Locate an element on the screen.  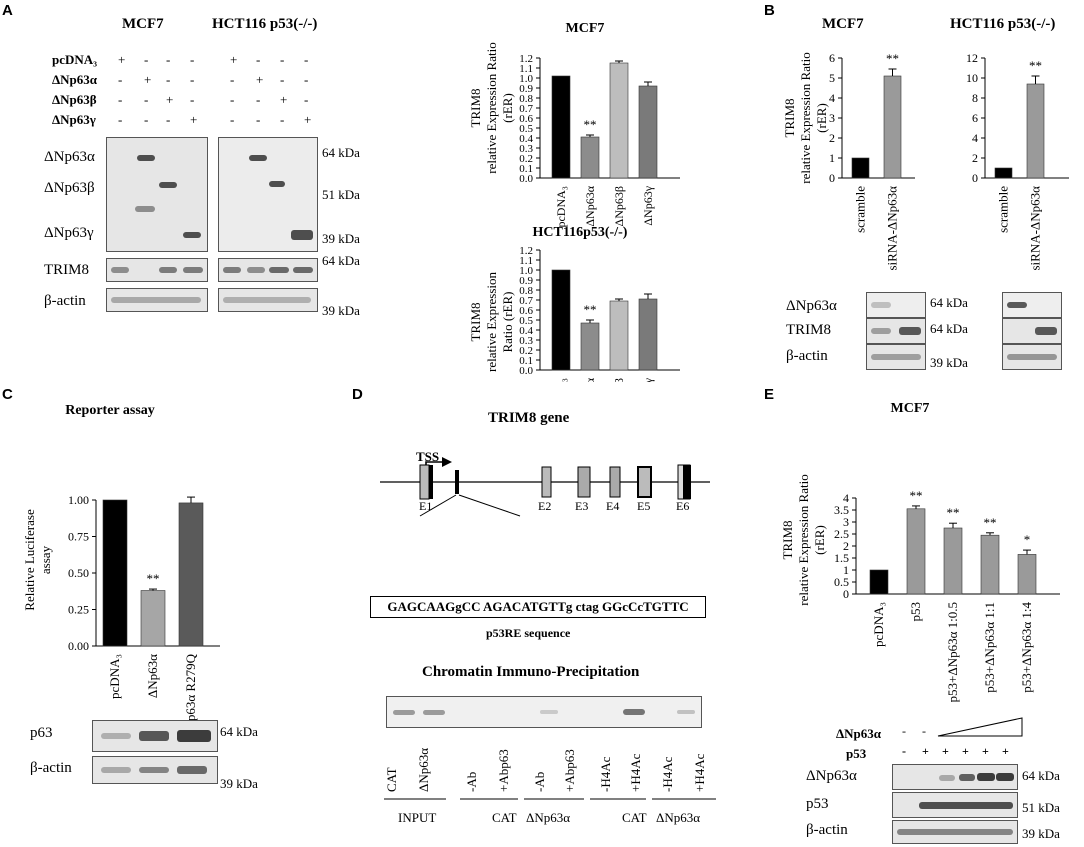
category-label: p53+ΔNp63α 1:4 is located at coordinates (1026, 647).